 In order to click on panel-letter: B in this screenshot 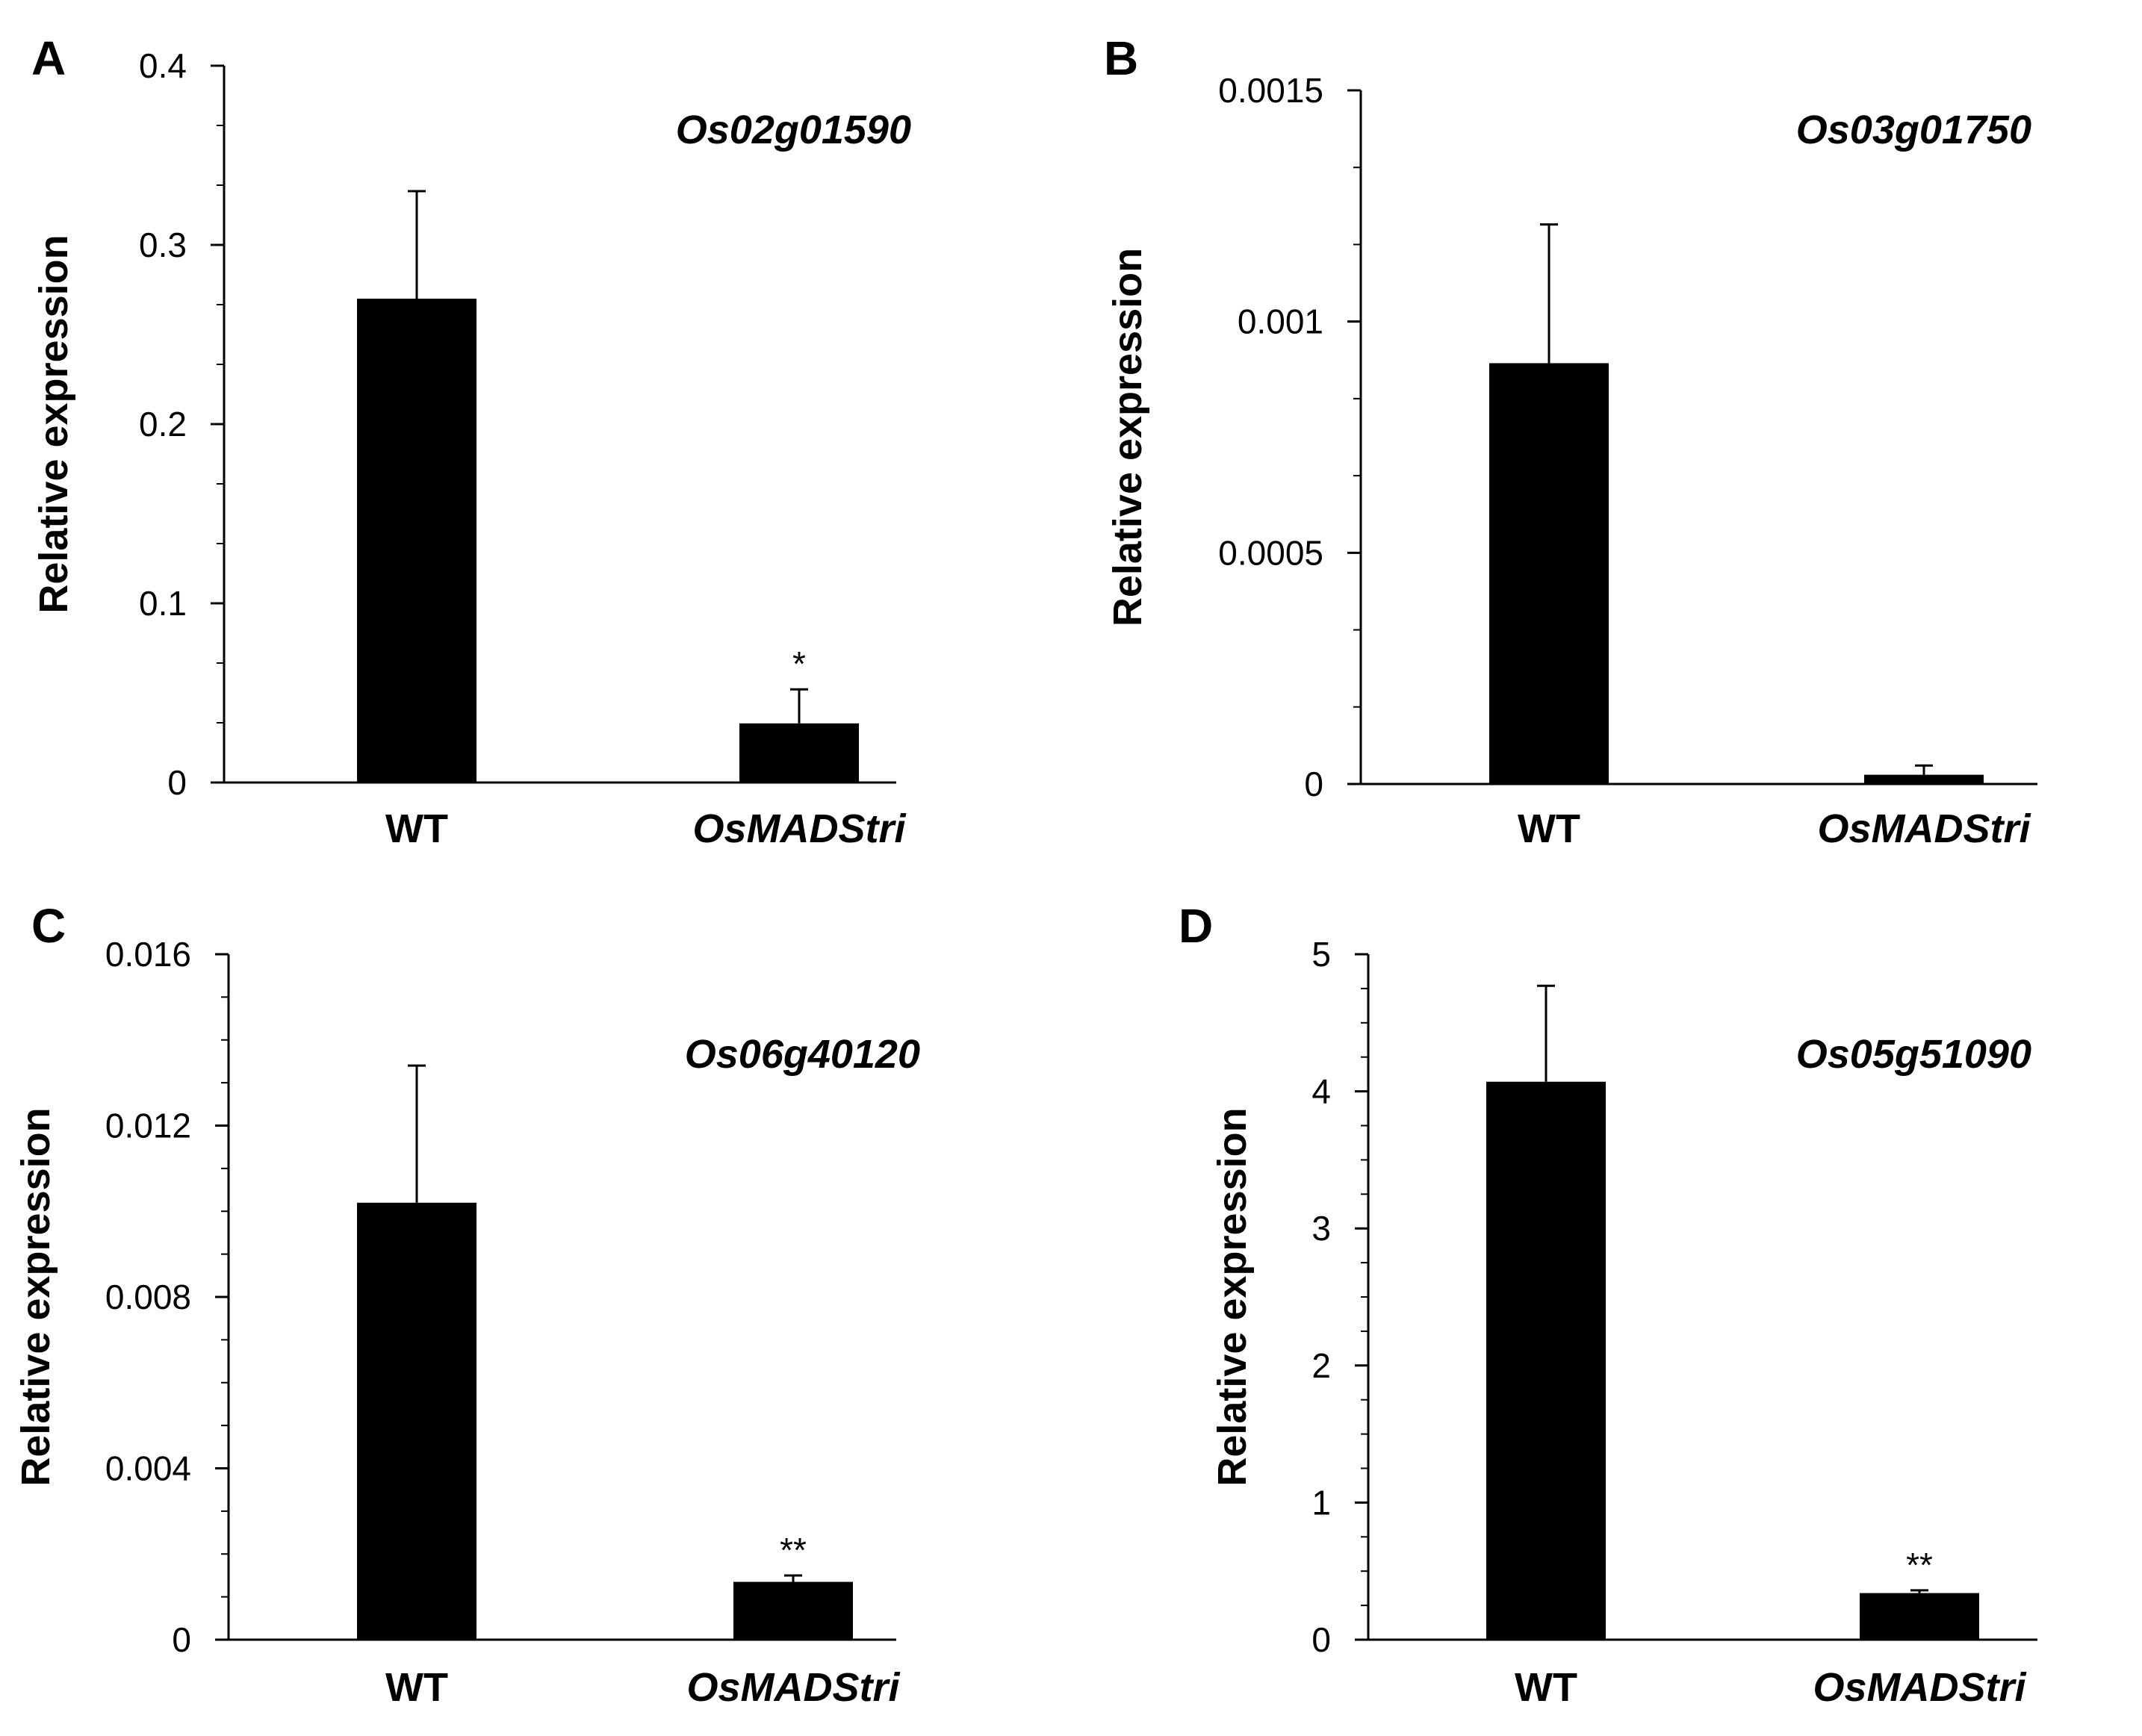, I will do `click(1121, 58)`.